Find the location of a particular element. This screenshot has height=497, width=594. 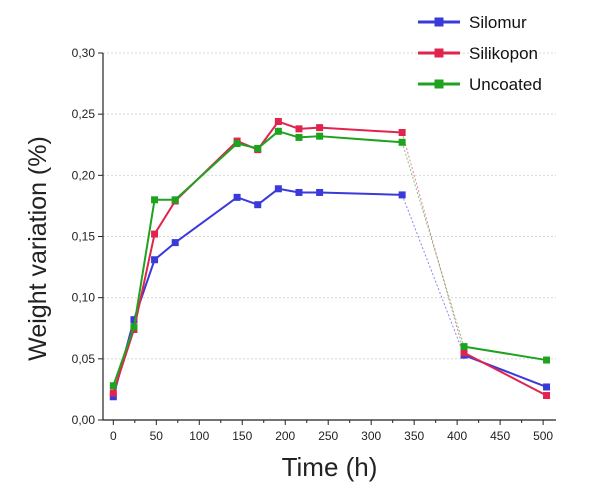

x-tick-label: 50 is located at coordinates (157, 436).